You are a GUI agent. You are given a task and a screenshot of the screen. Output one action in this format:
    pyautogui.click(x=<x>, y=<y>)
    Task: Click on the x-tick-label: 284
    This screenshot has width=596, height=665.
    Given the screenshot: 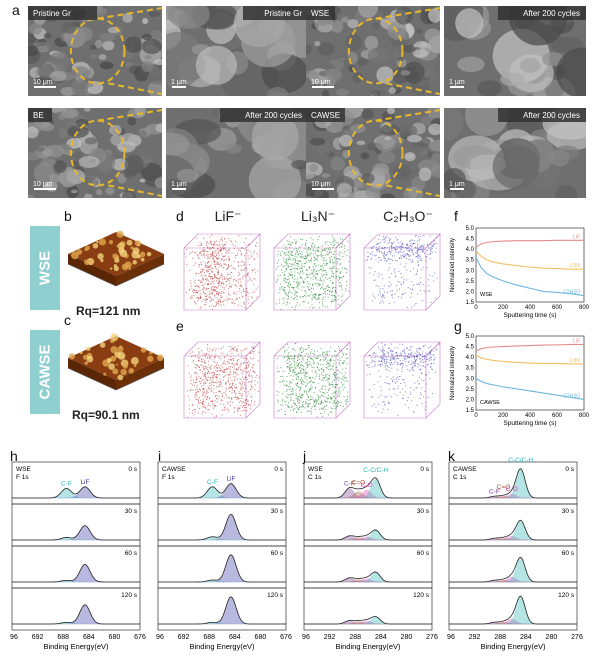 What is the action you would take?
    pyautogui.click(x=526, y=637)
    